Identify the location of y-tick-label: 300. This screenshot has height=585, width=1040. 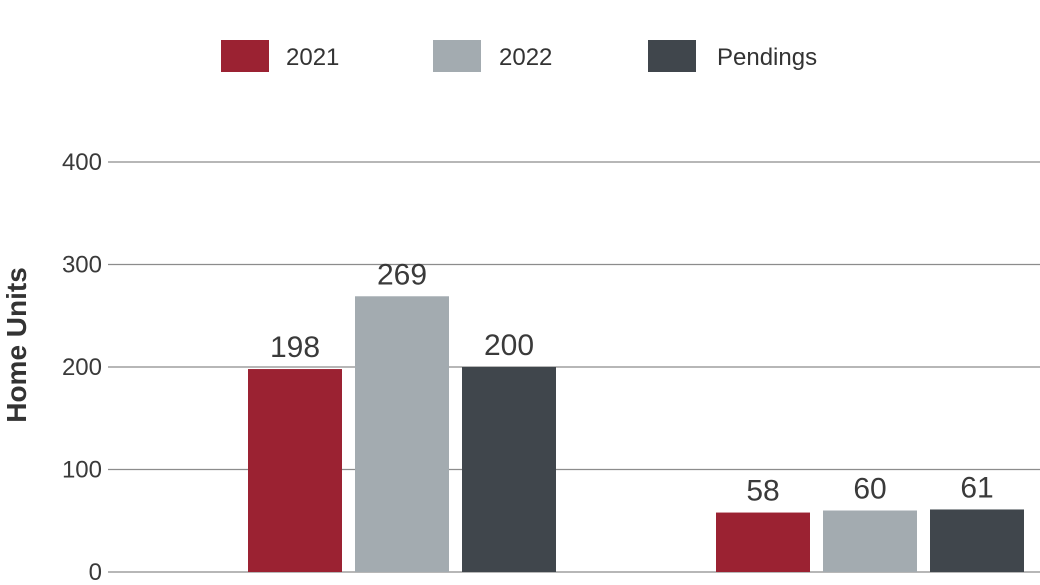
(82, 265).